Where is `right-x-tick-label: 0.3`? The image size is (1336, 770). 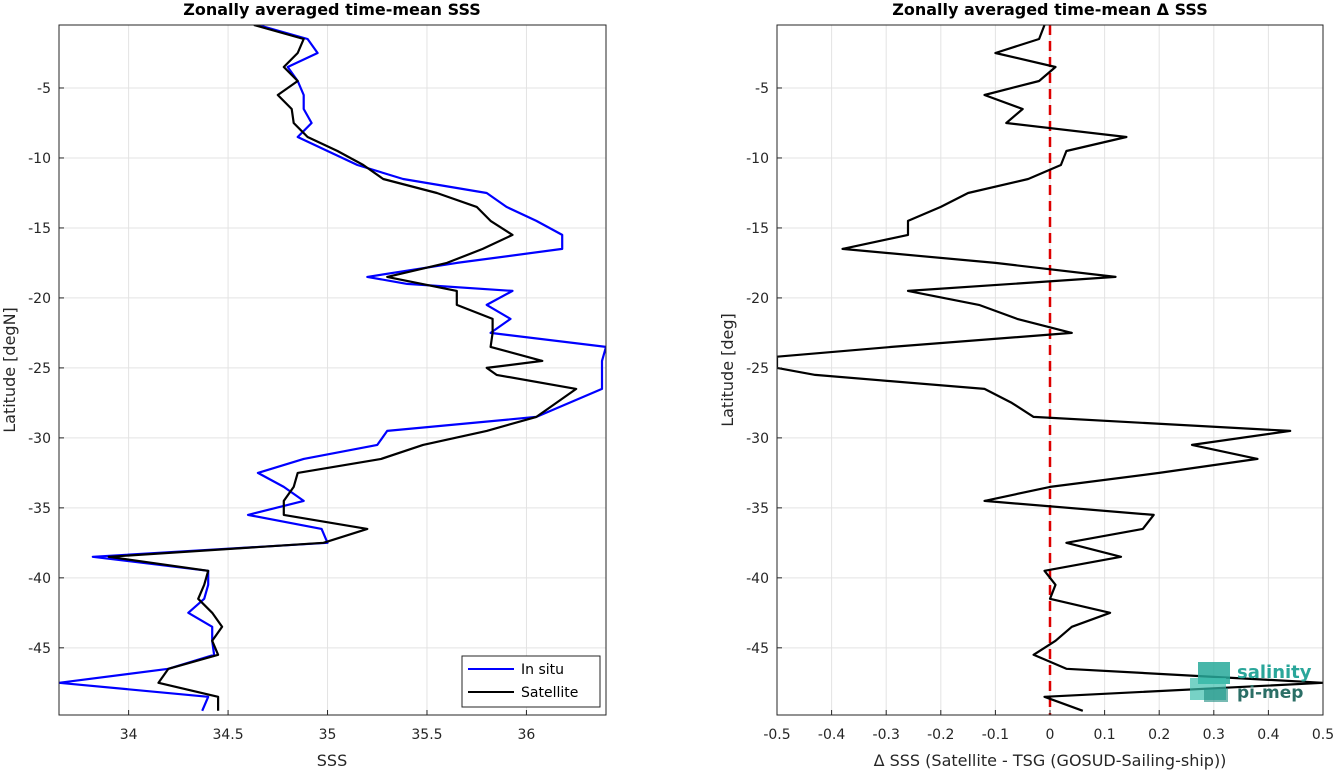
right-x-tick-label: 0.3 is located at coordinates (1214, 735).